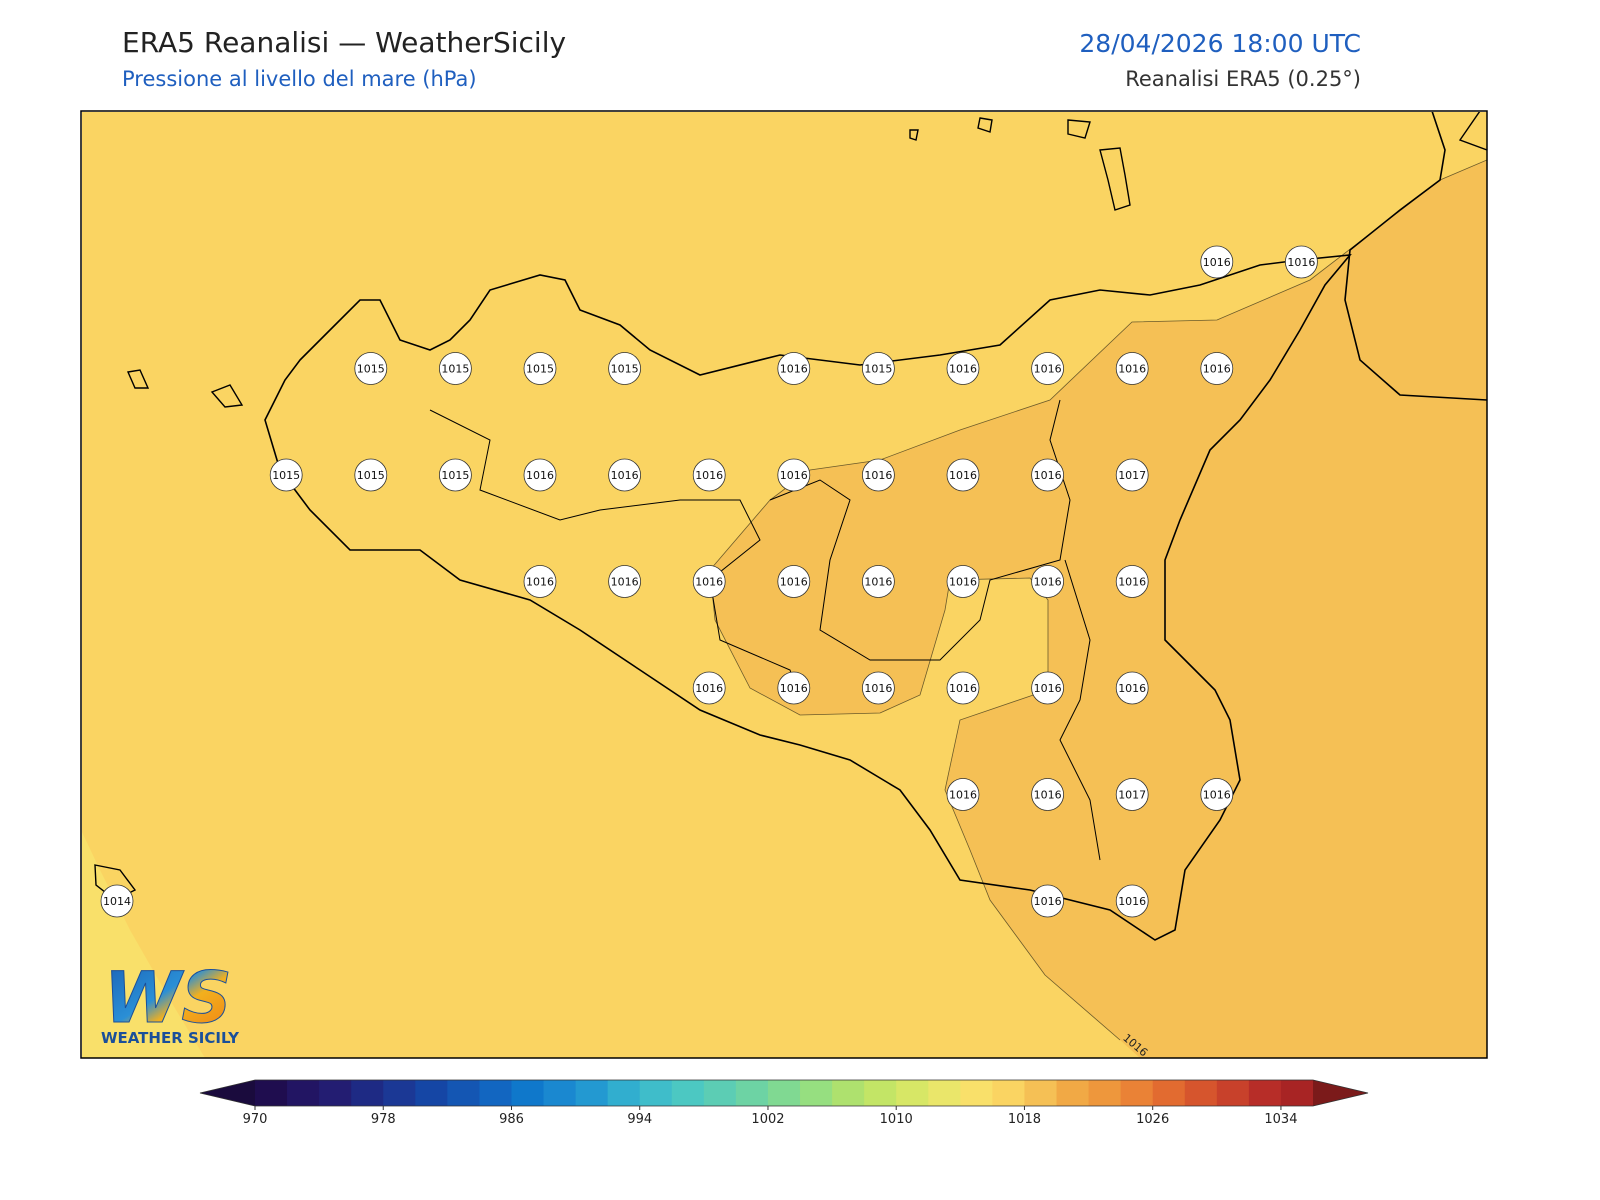 The image size is (1600, 1200). Describe the element at coordinates (511, 1119) in the screenshot. I see `colorbar-tick-label: 986` at that location.